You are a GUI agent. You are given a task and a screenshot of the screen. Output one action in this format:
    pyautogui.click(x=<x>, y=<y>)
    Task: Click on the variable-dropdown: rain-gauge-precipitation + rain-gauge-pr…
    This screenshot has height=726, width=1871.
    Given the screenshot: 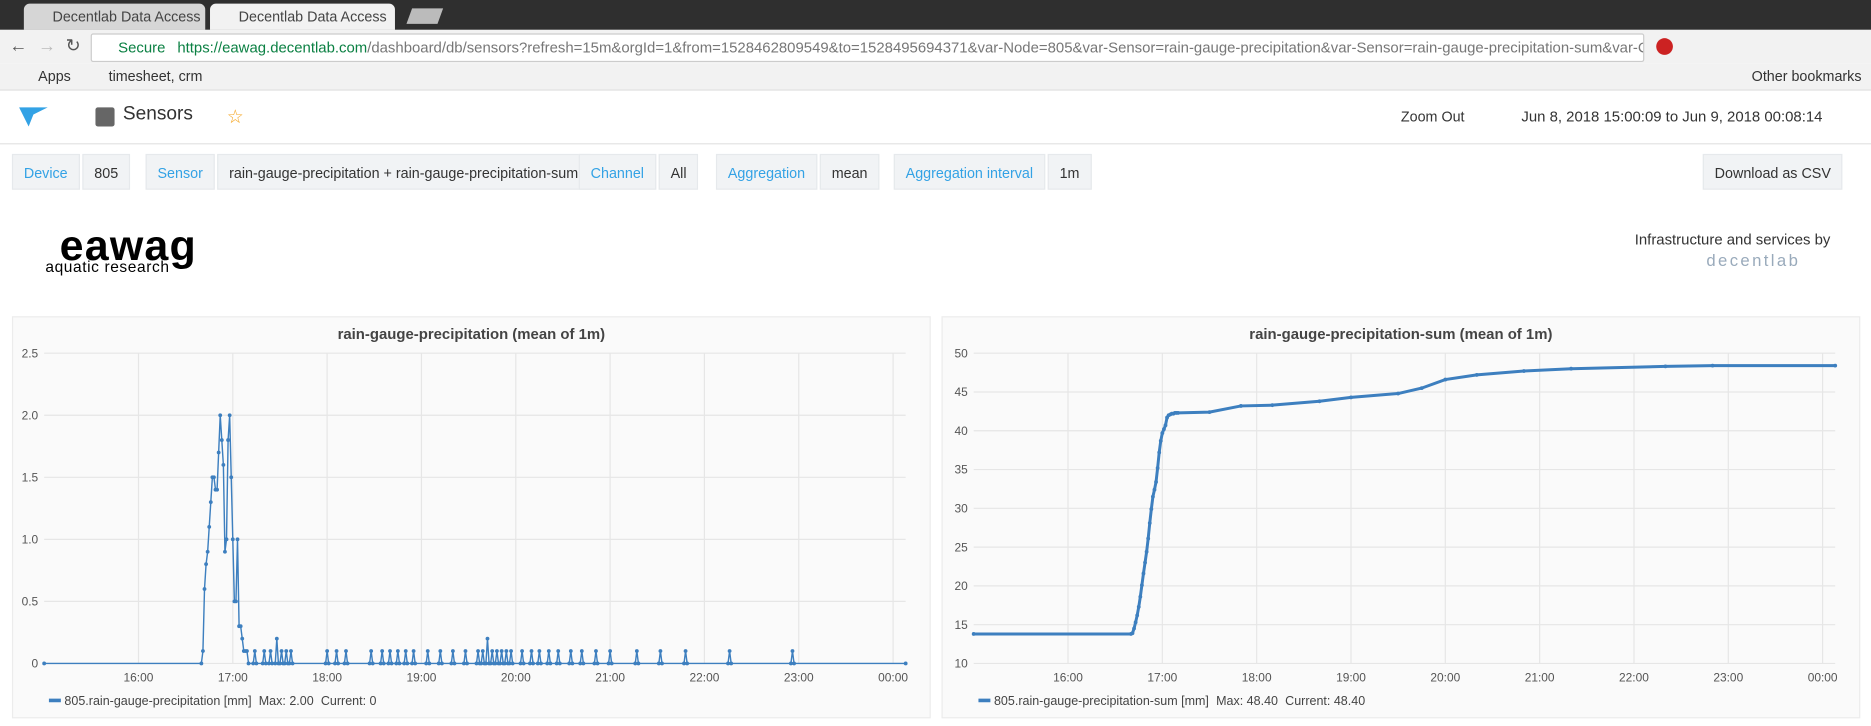 What is the action you would take?
    pyautogui.click(x=404, y=171)
    